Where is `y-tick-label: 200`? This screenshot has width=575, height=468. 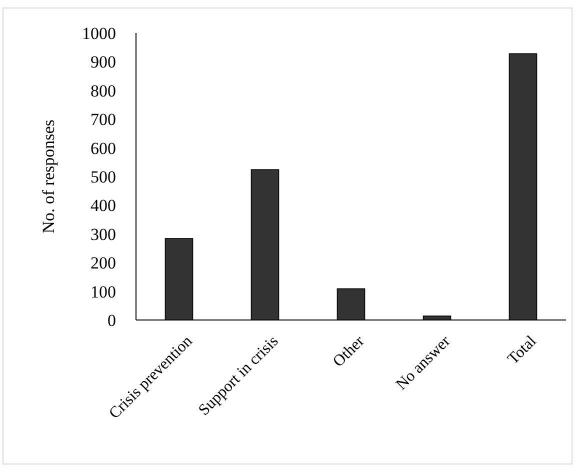
y-tick-label: 200 is located at coordinates (103, 263).